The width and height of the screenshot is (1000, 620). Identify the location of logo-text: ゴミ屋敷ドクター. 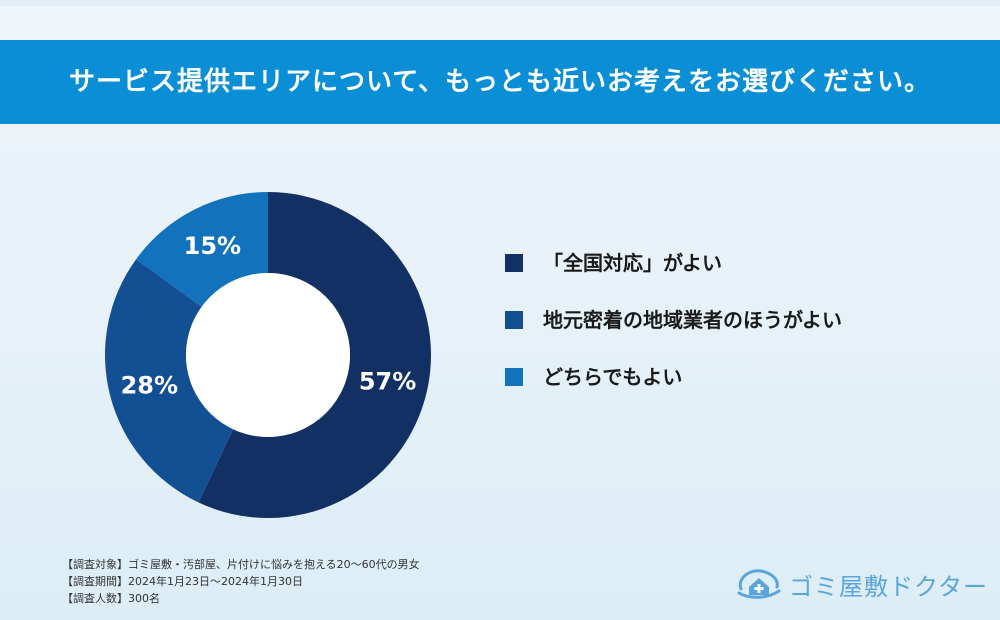
(889, 587).